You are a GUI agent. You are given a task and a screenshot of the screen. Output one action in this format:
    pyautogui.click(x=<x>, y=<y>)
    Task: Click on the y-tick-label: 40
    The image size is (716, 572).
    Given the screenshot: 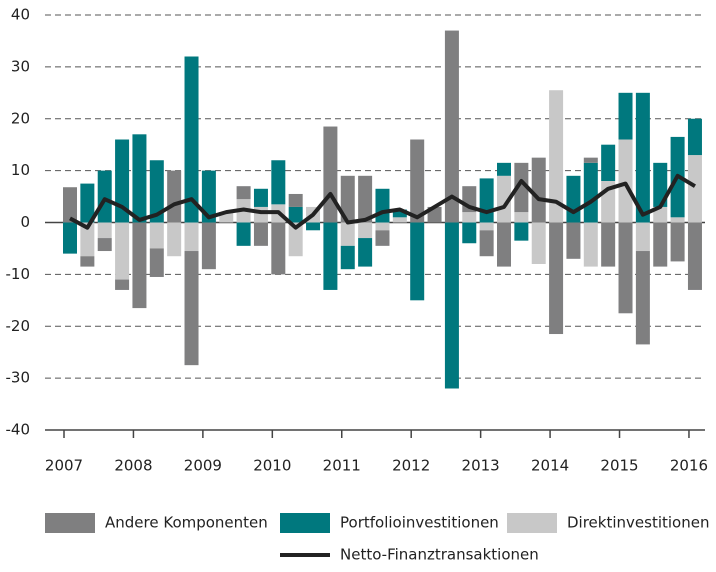 What is the action you would take?
    pyautogui.click(x=20, y=15)
    